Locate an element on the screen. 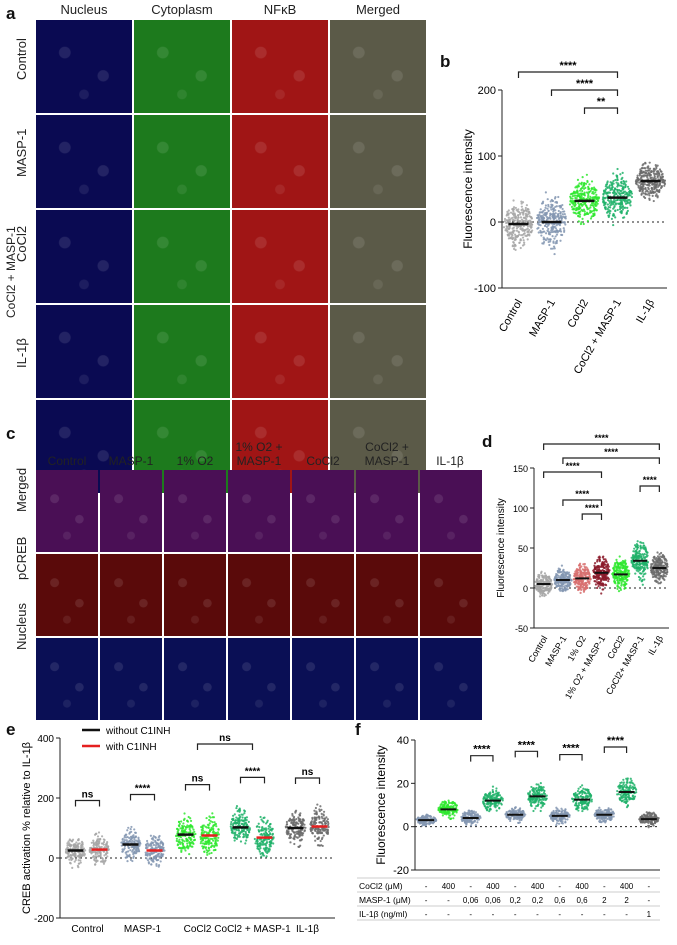 This screenshot has height=945, width=677. y-tick-label: 100 is located at coordinates (487, 157).